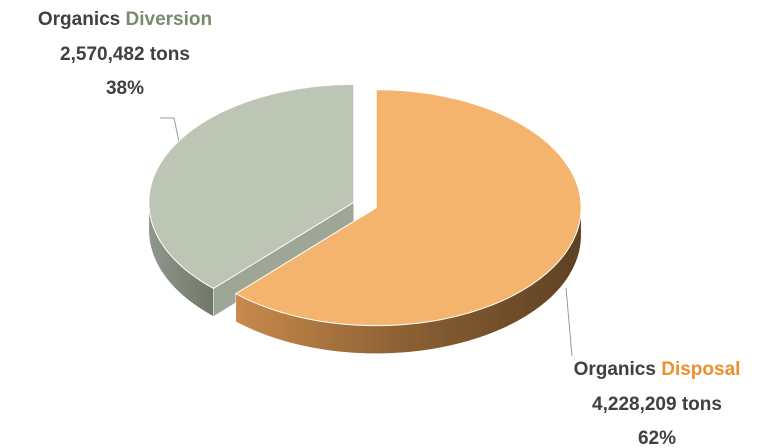  What do you see at coordinates (125, 54) in the screenshot?
I see `amount-label: 2,570,482 tons` at bounding box center [125, 54].